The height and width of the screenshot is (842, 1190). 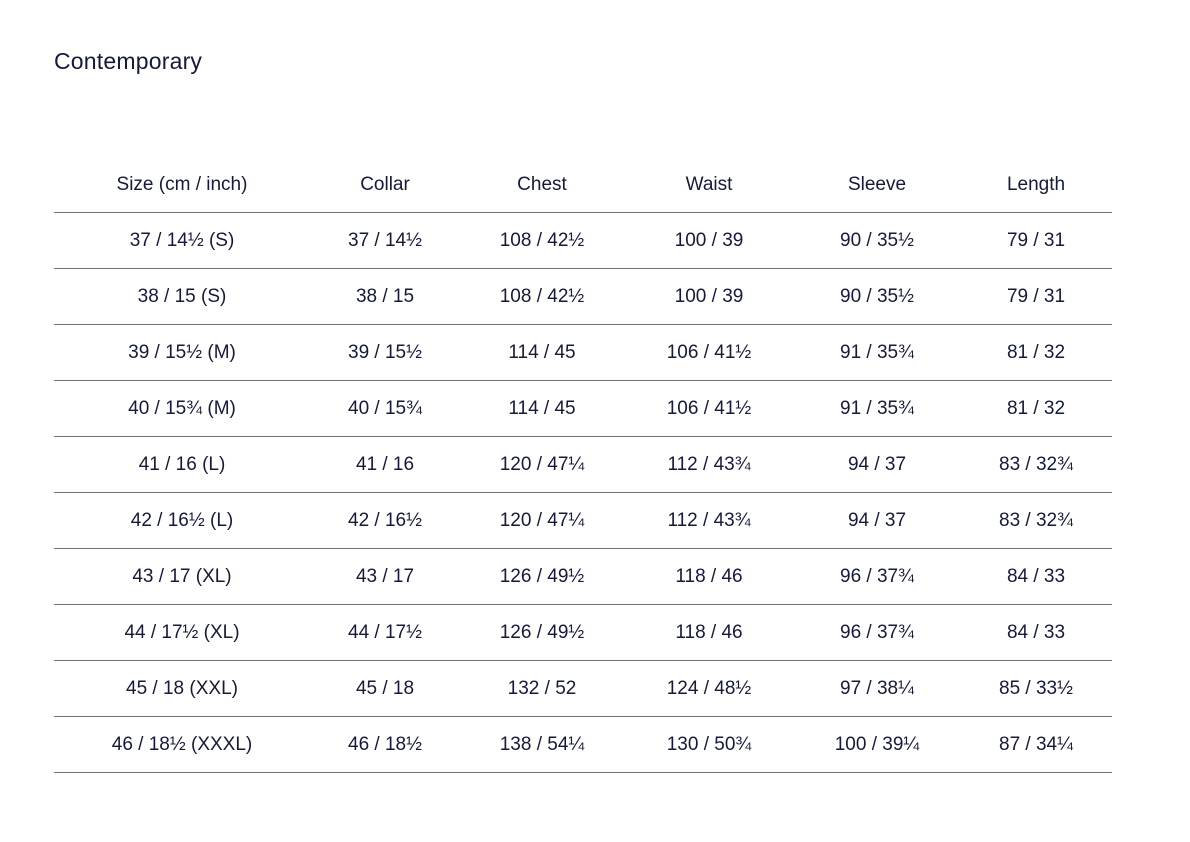 I want to click on cell-collar: 38 / 15, so click(x=385, y=296).